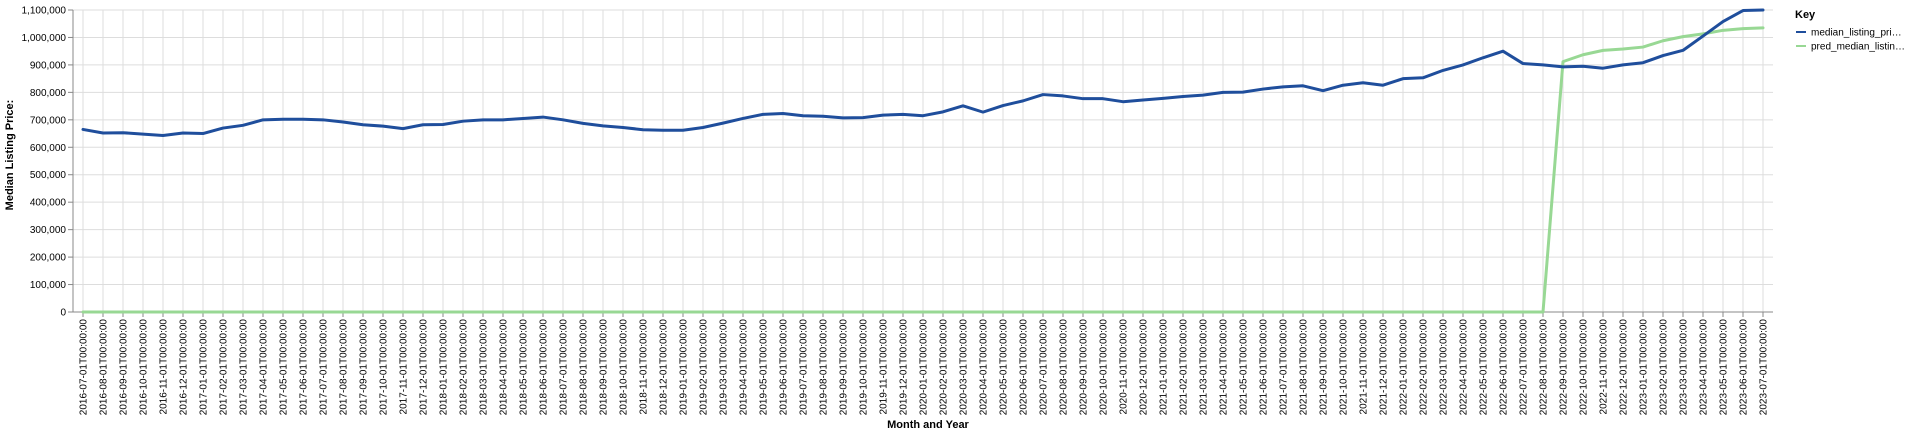 Image resolution: width=1928 pixels, height=434 pixels. I want to click on x-tick-label: 2023-05-01T00:00:00, so click(1724, 367).